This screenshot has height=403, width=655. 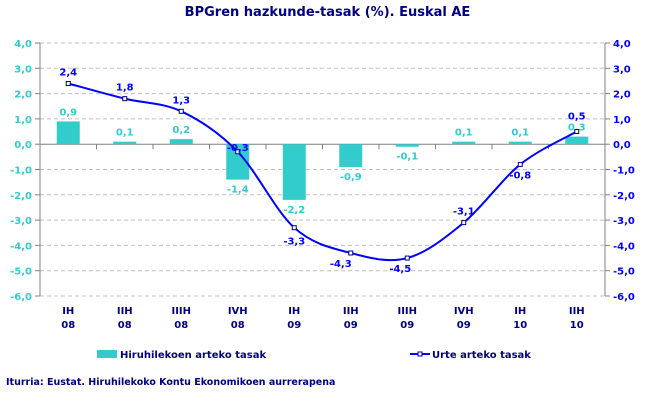 I want to click on line-data-label: -3,3, so click(x=294, y=242).